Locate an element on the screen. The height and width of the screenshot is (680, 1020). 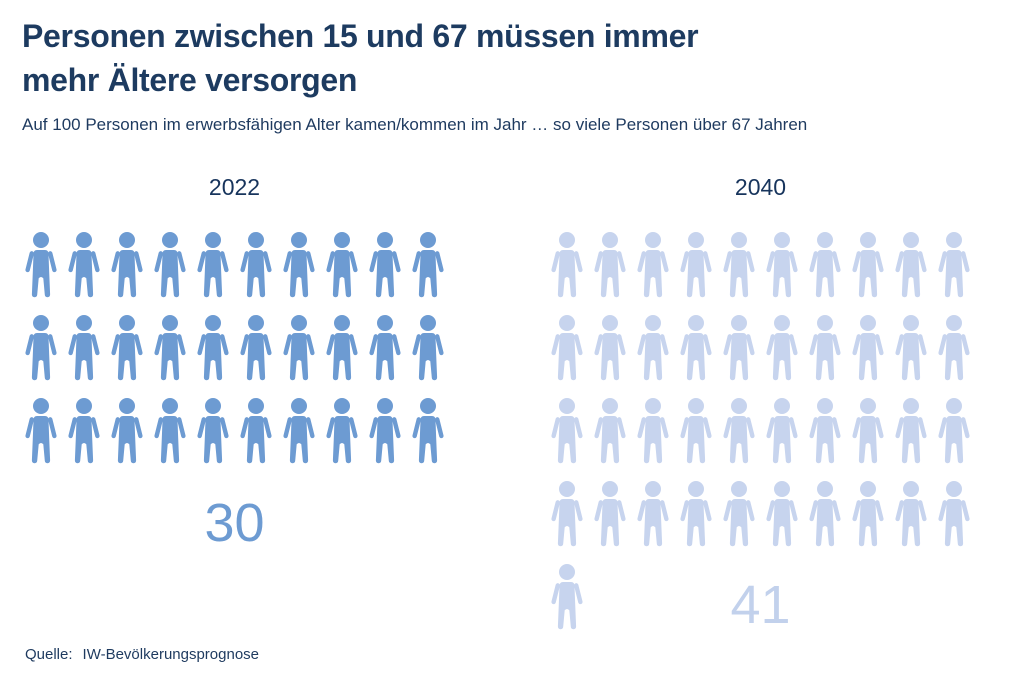
group-2040-label: 2040 is located at coordinates (760, 187).